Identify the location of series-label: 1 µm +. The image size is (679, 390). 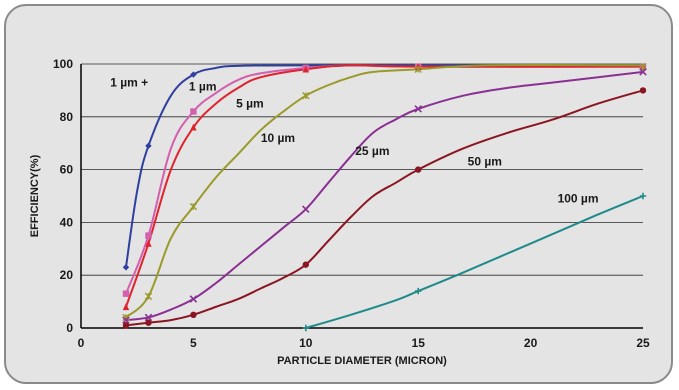
(129, 82).